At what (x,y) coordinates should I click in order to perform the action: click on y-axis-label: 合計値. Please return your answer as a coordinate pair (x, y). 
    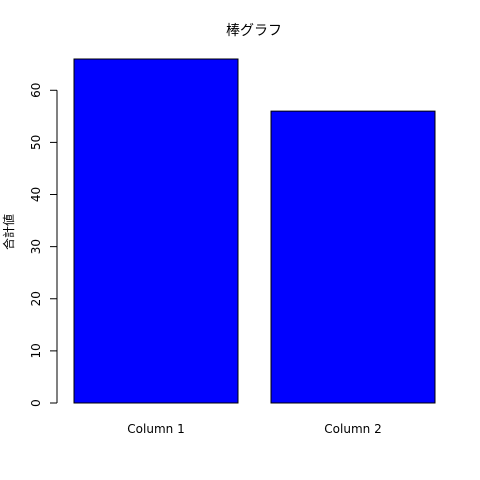
    Looking at the image, I should click on (8, 232).